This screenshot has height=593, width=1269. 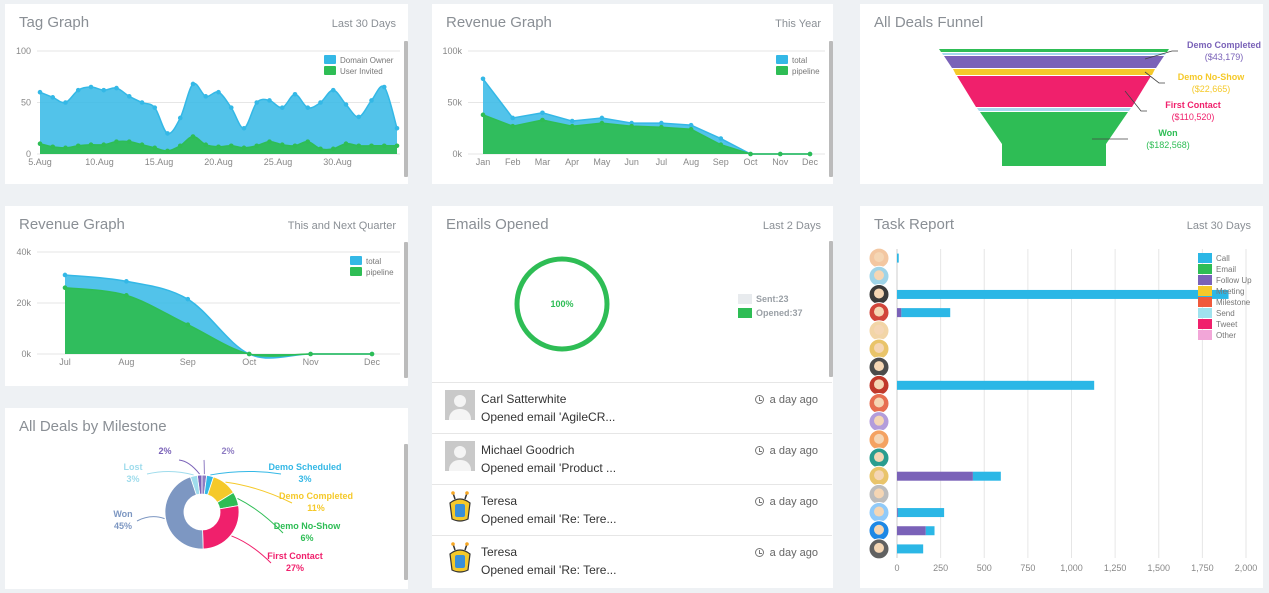 What do you see at coordinates (195, 485) in the screenshot?
I see `donut-slice` at bounding box center [195, 485].